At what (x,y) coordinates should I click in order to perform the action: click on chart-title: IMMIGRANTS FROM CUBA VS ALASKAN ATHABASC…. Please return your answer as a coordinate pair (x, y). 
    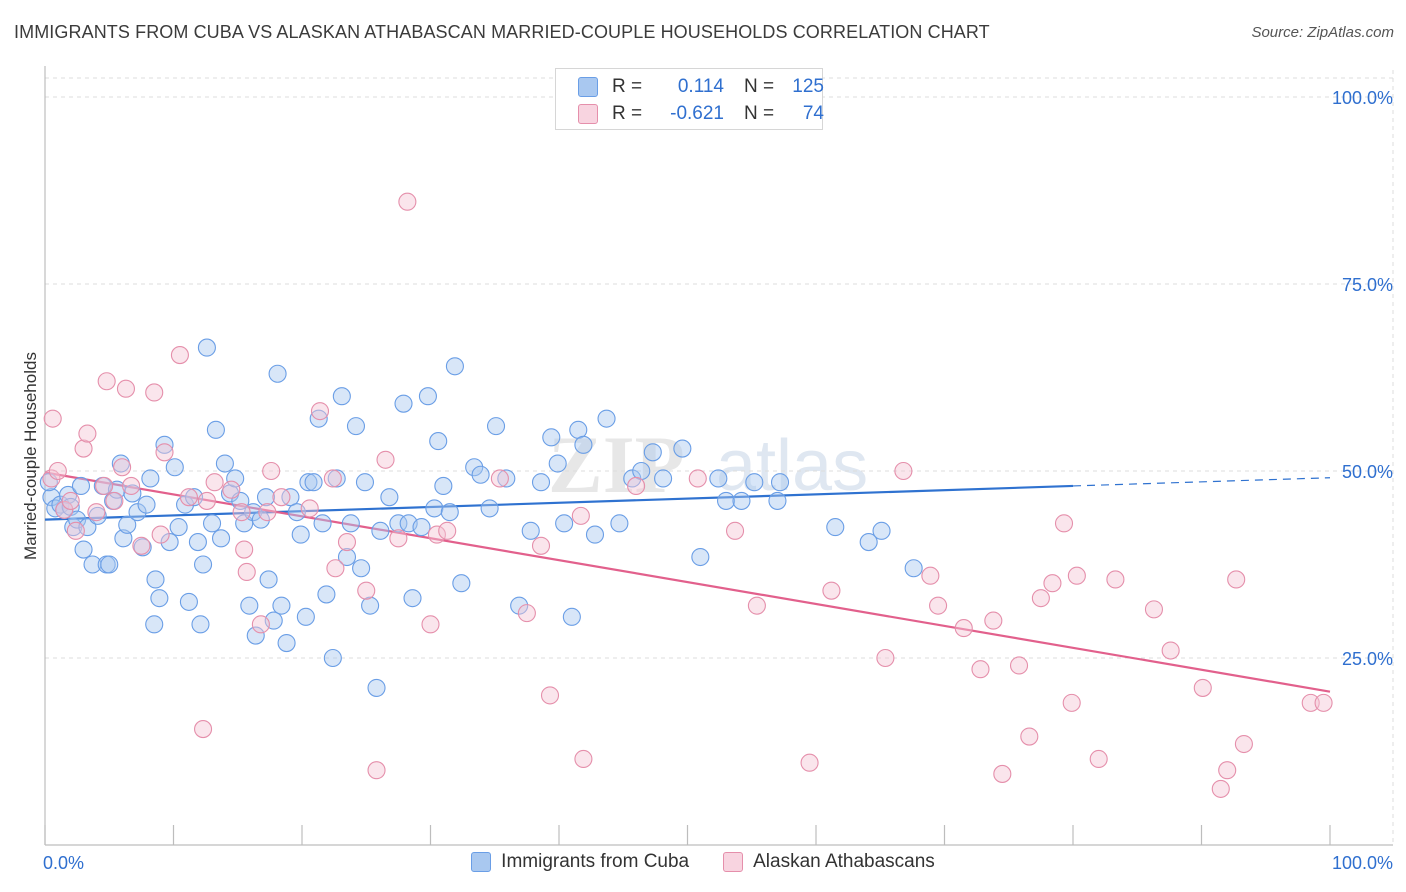
    Looking at the image, I should click on (502, 32).